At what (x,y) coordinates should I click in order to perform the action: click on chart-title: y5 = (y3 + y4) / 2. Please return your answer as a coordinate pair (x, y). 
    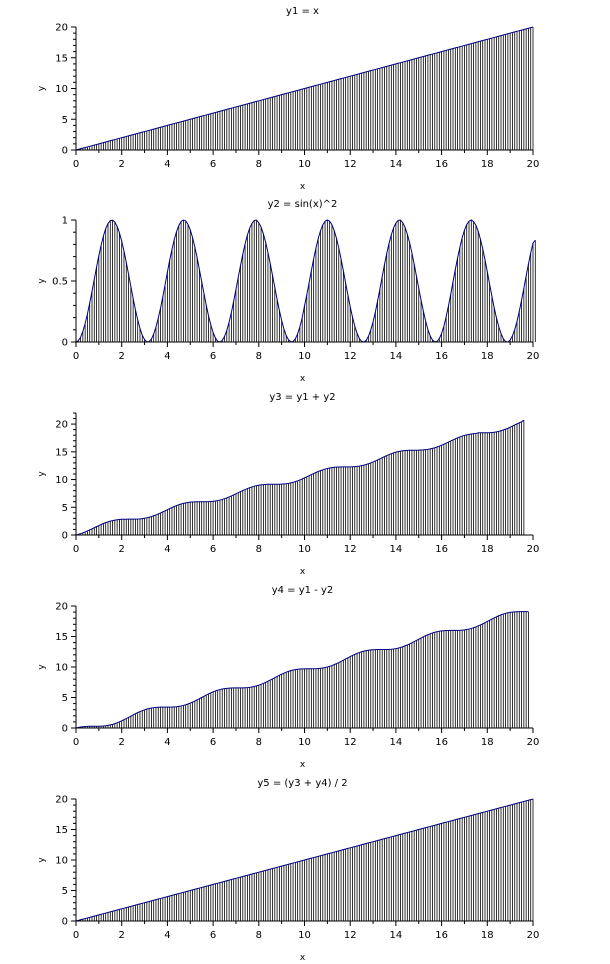
    Looking at the image, I should click on (302, 783).